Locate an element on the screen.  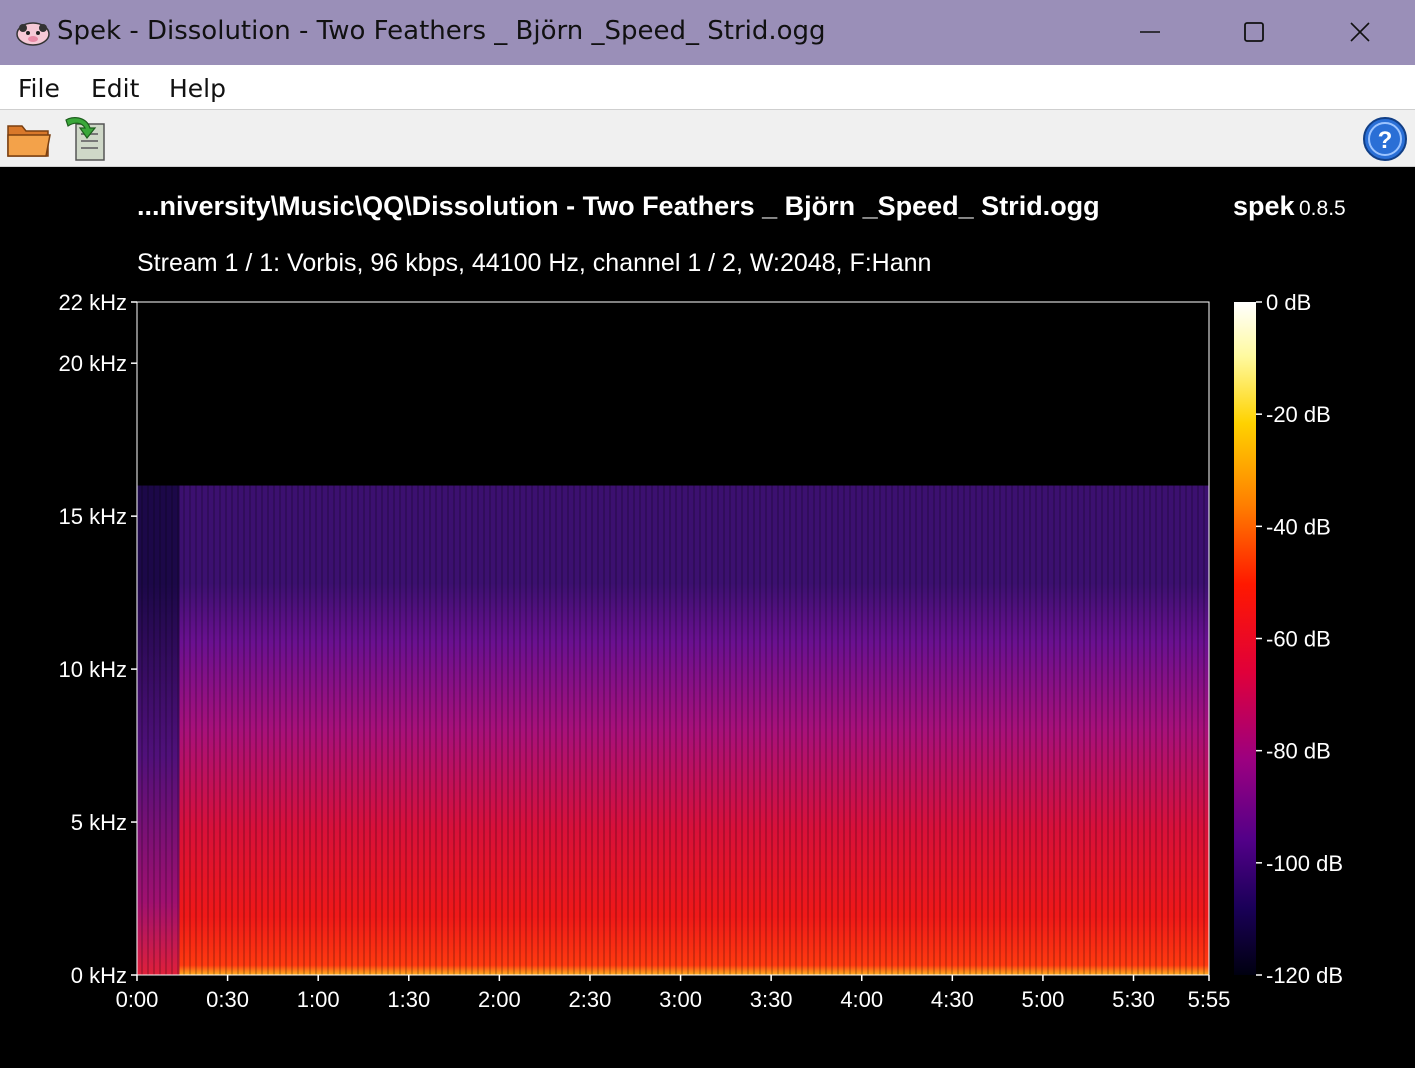
close-button is located at coordinates (1360, 32).